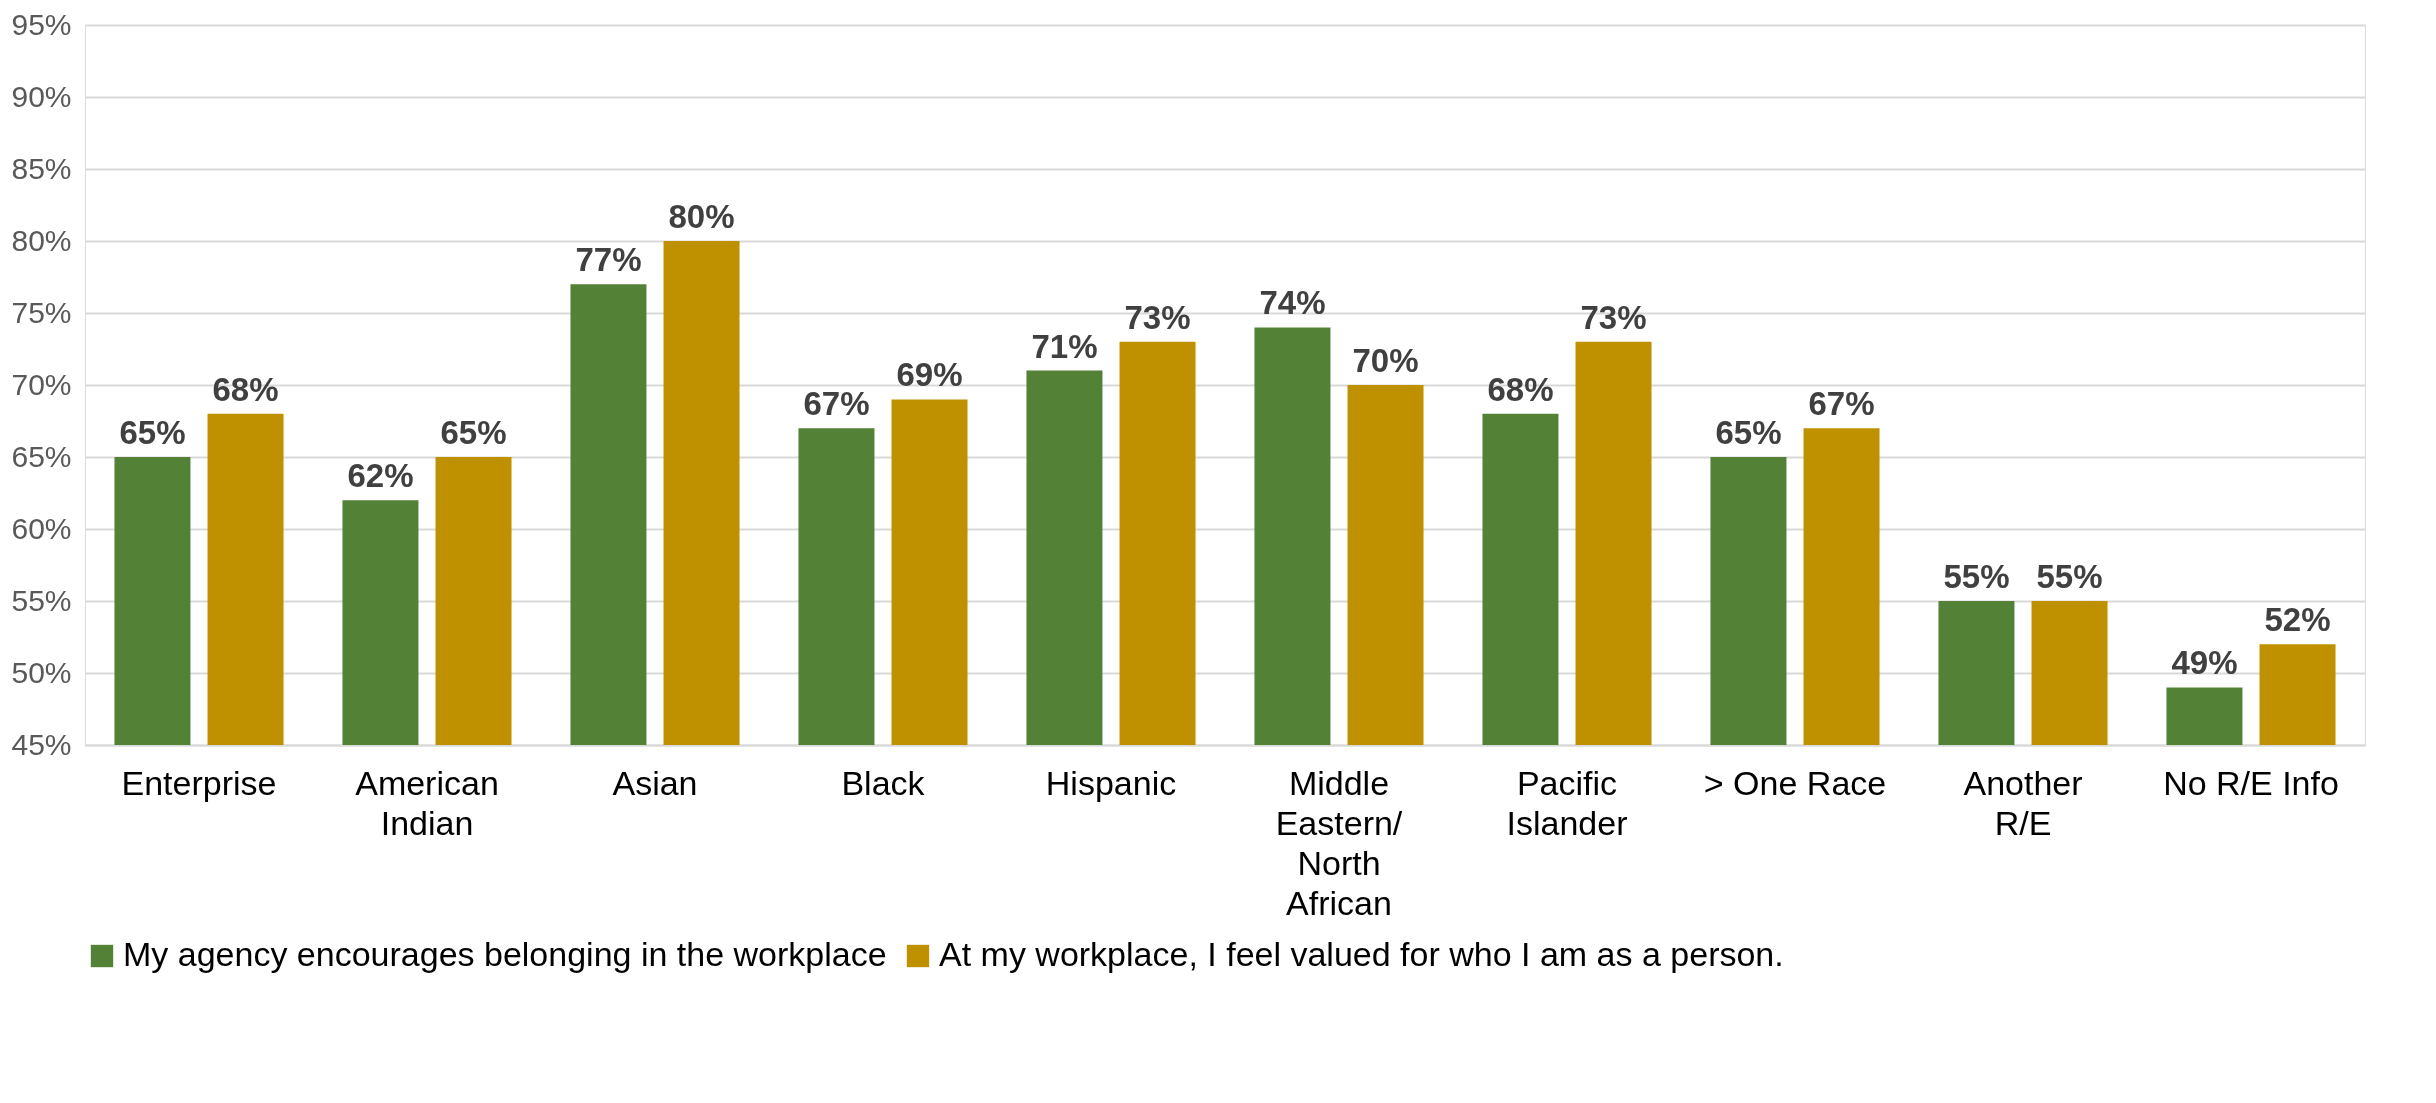 The width and height of the screenshot is (2436, 1103). What do you see at coordinates (1361, 954) in the screenshot?
I see `legend-label: At my workplace, I feel valued for who I am as a person.` at bounding box center [1361, 954].